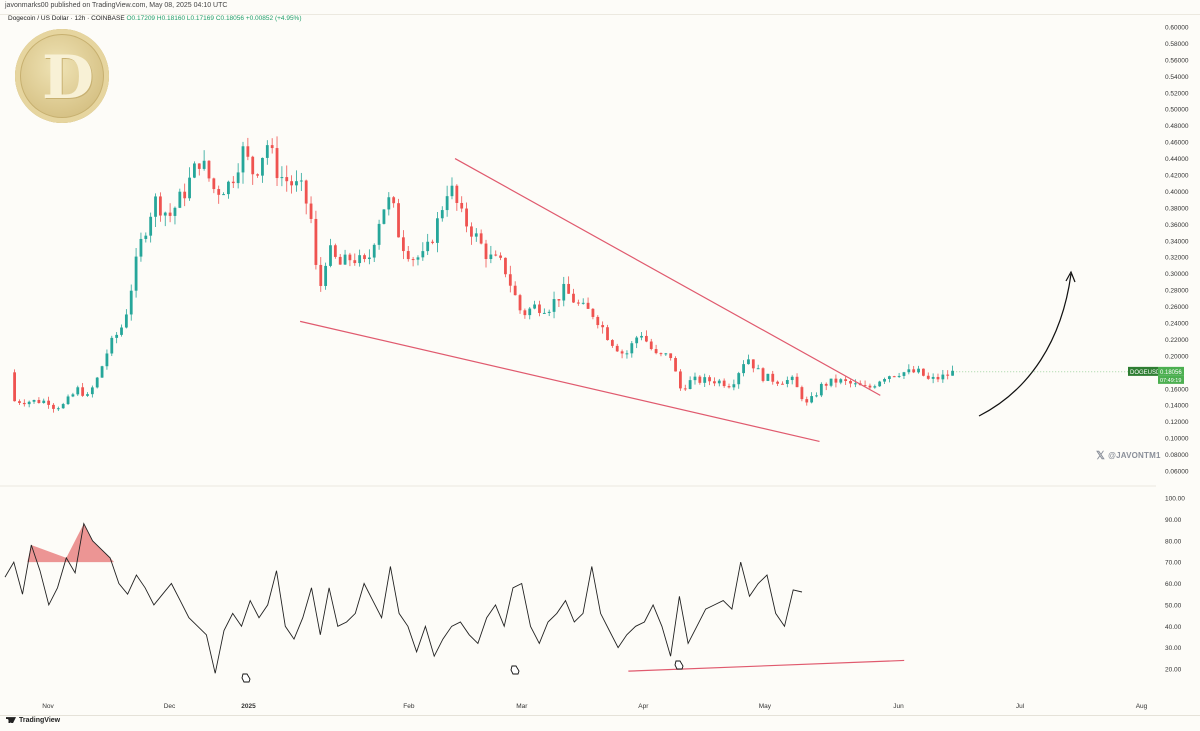 The height and width of the screenshot is (731, 1200). Describe the element at coordinates (33, 720) in the screenshot. I see `tradingview-brand: TradingView` at that location.